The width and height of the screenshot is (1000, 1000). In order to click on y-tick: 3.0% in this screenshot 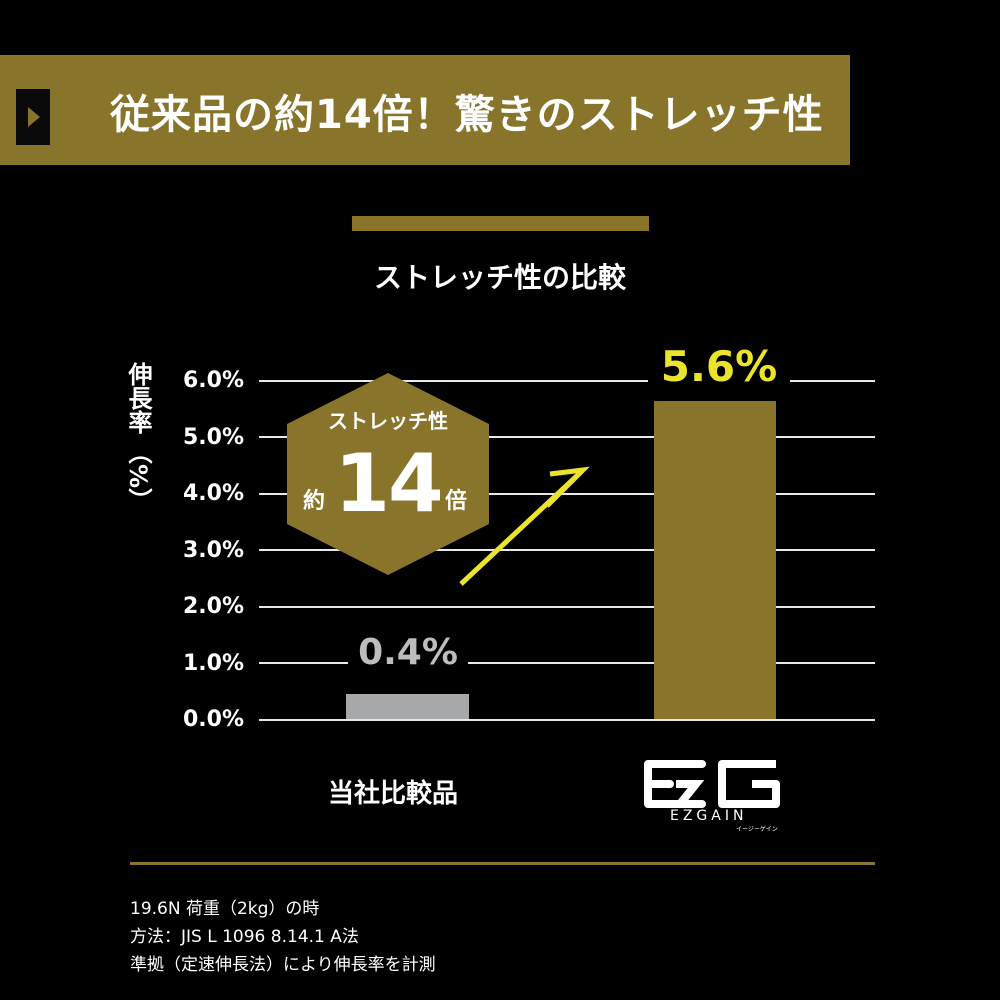, I will do `click(213, 550)`.